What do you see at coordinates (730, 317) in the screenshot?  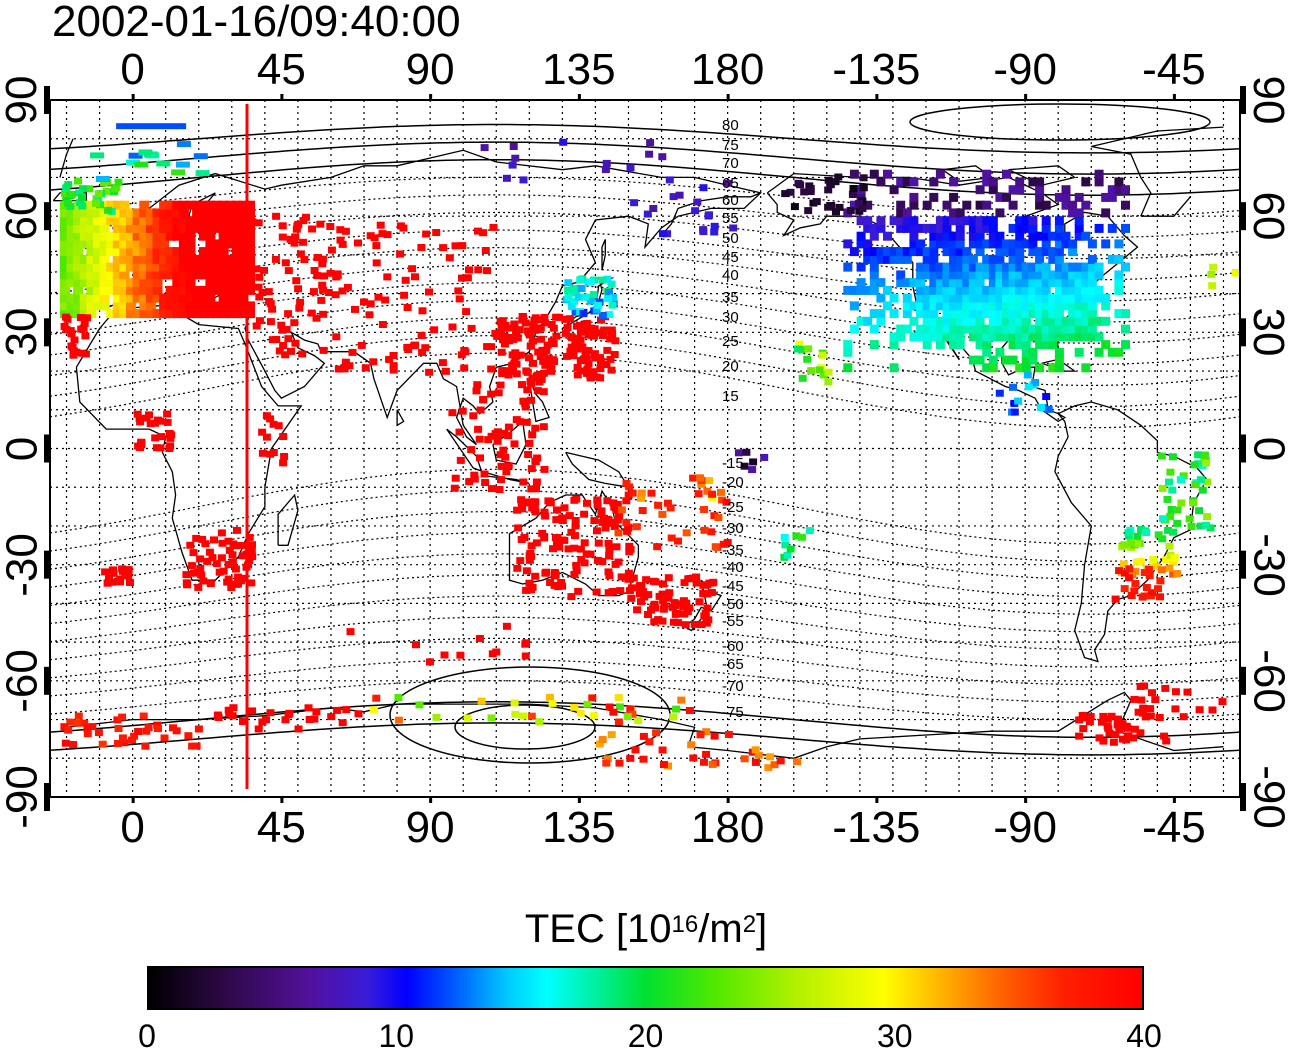 I see `mlat-label-north: 30` at bounding box center [730, 317].